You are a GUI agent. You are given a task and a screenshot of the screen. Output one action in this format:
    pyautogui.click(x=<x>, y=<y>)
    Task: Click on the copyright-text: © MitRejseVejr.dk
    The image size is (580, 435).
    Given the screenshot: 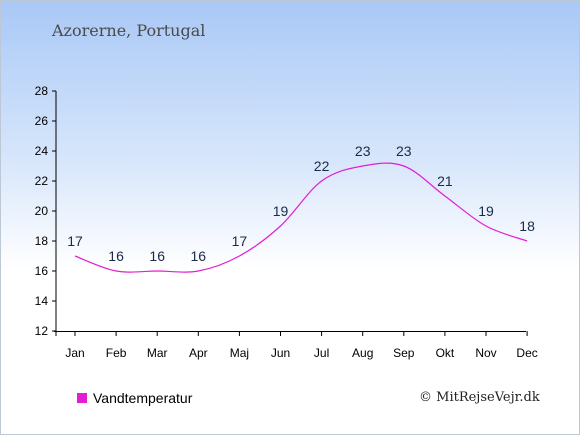 What is the action you would take?
    pyautogui.click(x=479, y=397)
    